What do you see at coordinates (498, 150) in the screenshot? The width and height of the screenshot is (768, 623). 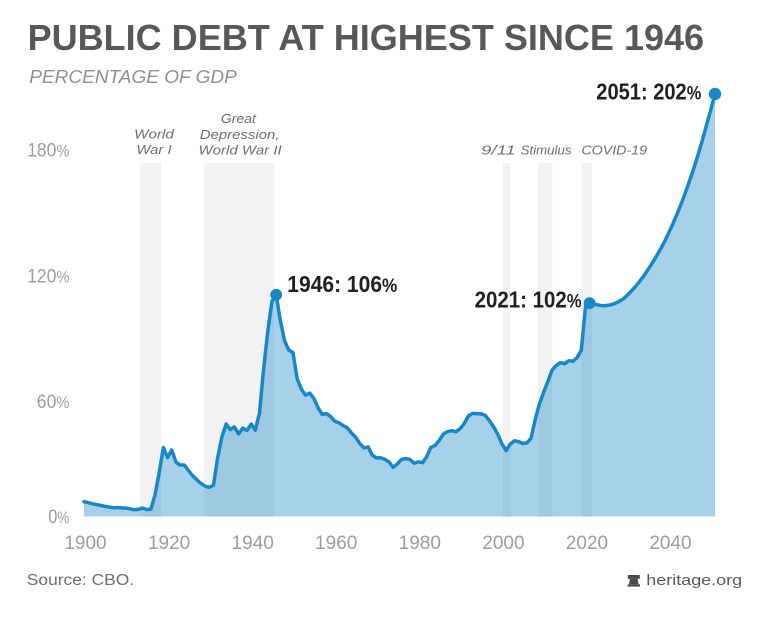 I see `svg-text: 9/11` at bounding box center [498, 150].